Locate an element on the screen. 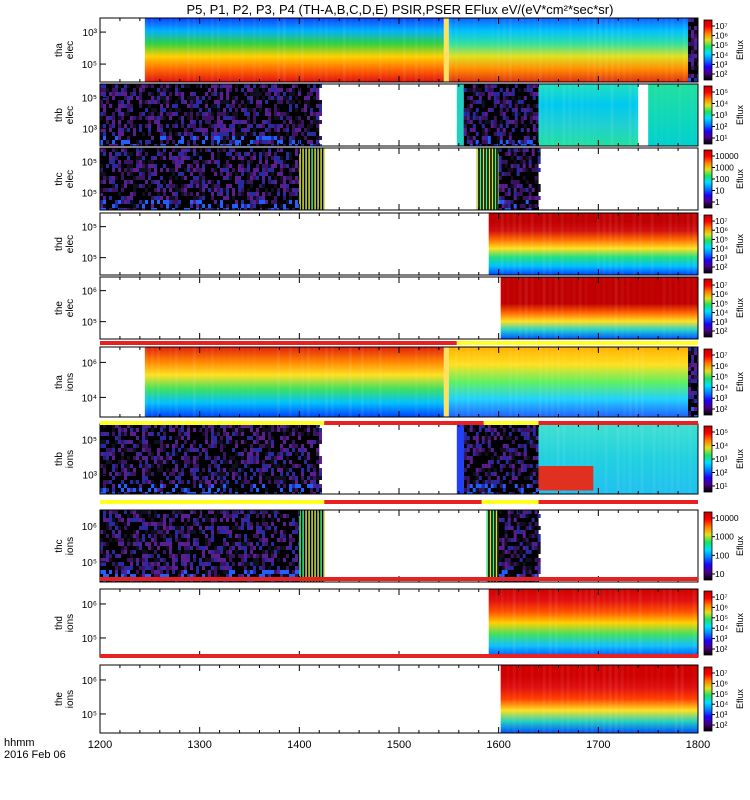 The width and height of the screenshot is (750, 800). region-thd-ions-0-texture is located at coordinates (544, 623).